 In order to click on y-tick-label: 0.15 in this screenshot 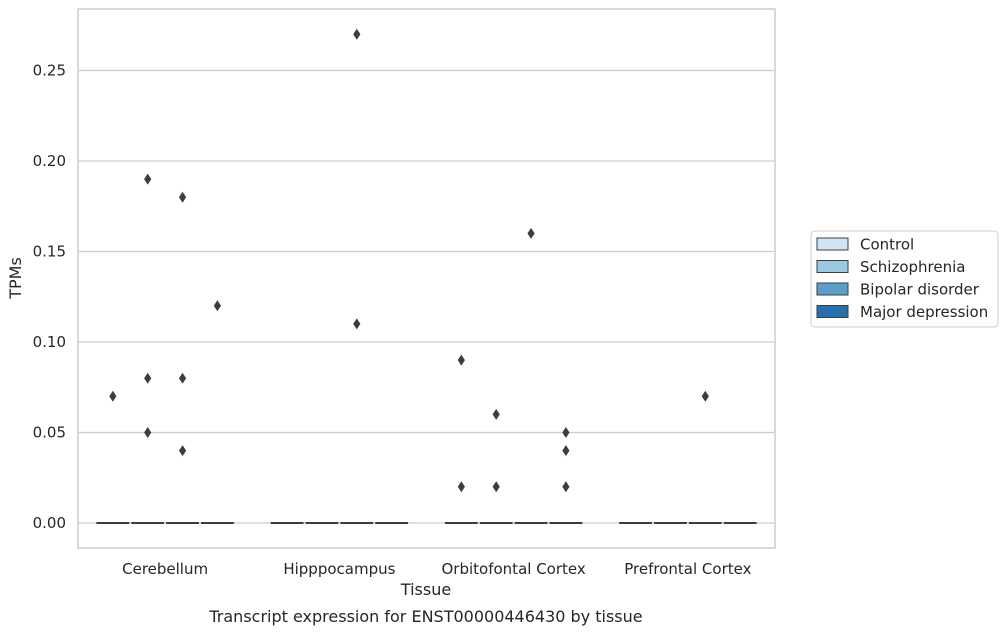, I will do `click(49, 252)`.